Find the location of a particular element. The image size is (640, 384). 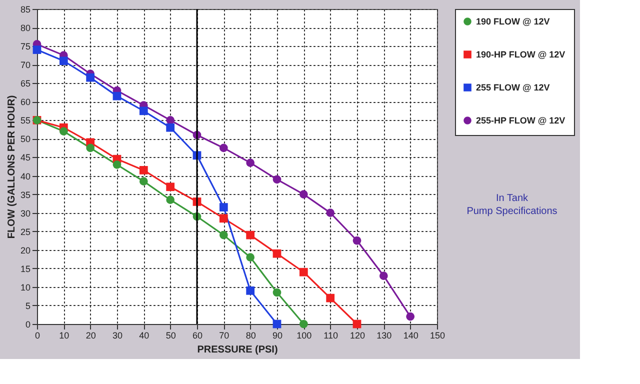

y-tick-label: 85 is located at coordinates (25, 9).